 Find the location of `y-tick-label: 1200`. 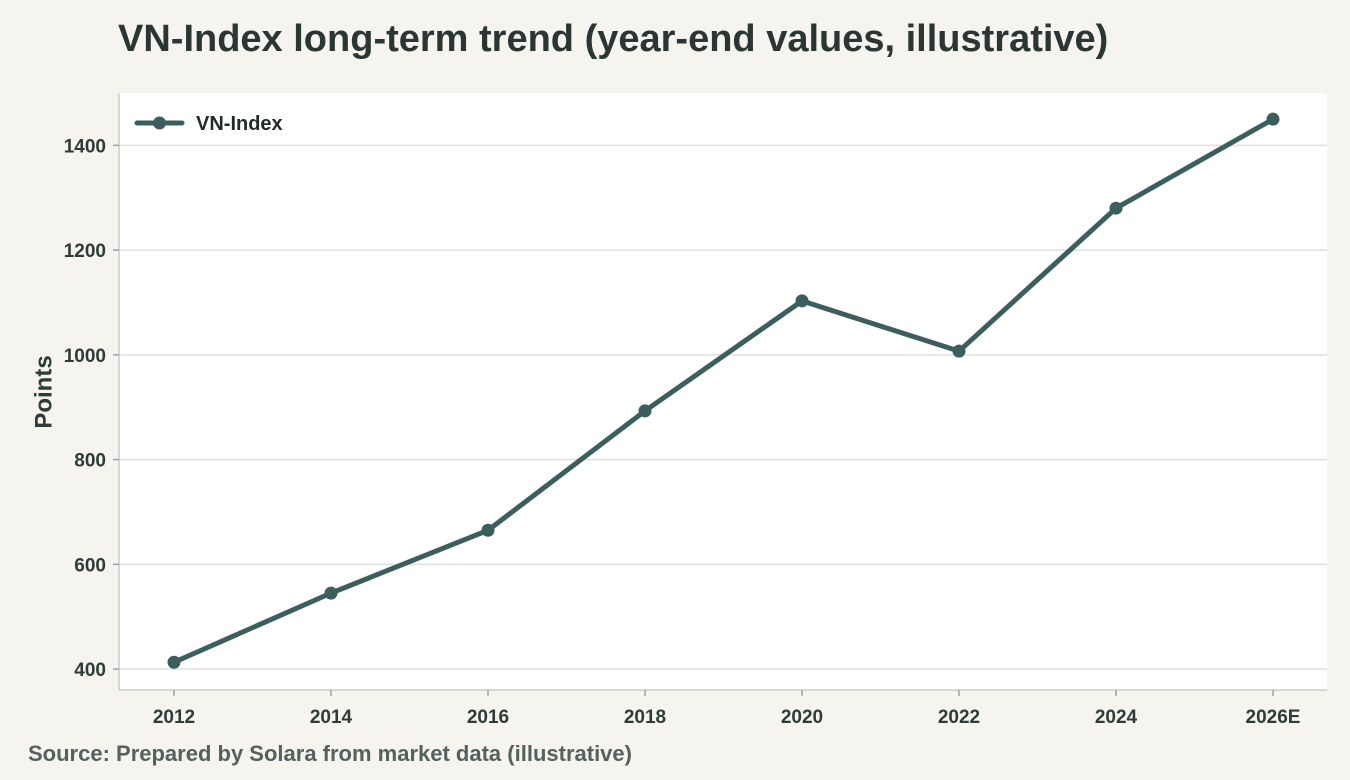

y-tick-label: 1200 is located at coordinates (85, 251).